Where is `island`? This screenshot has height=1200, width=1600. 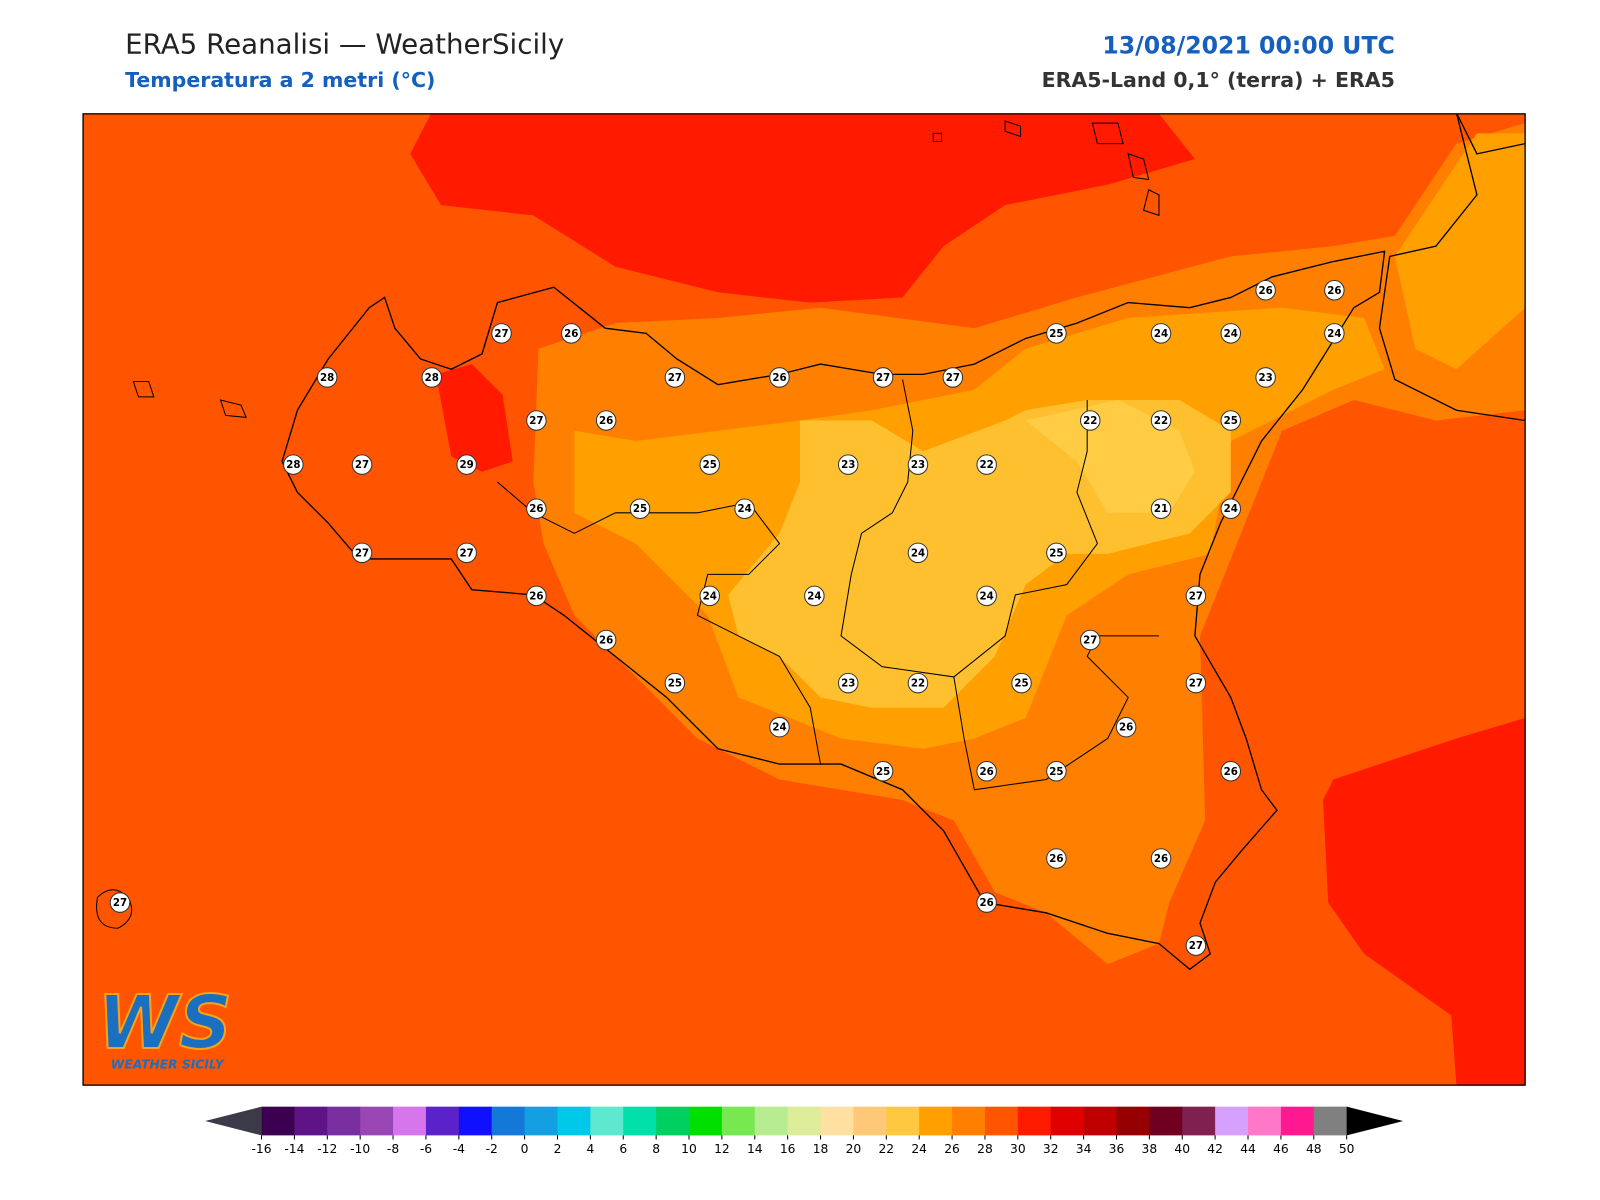 island is located at coordinates (114, 909).